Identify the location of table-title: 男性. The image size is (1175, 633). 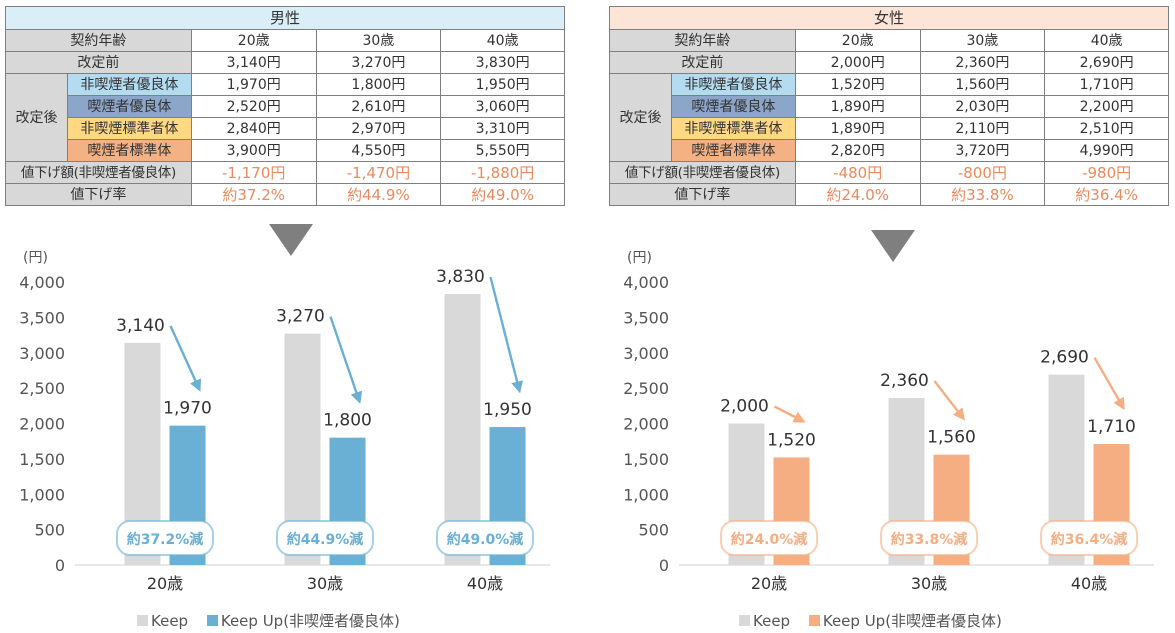
(285, 18).